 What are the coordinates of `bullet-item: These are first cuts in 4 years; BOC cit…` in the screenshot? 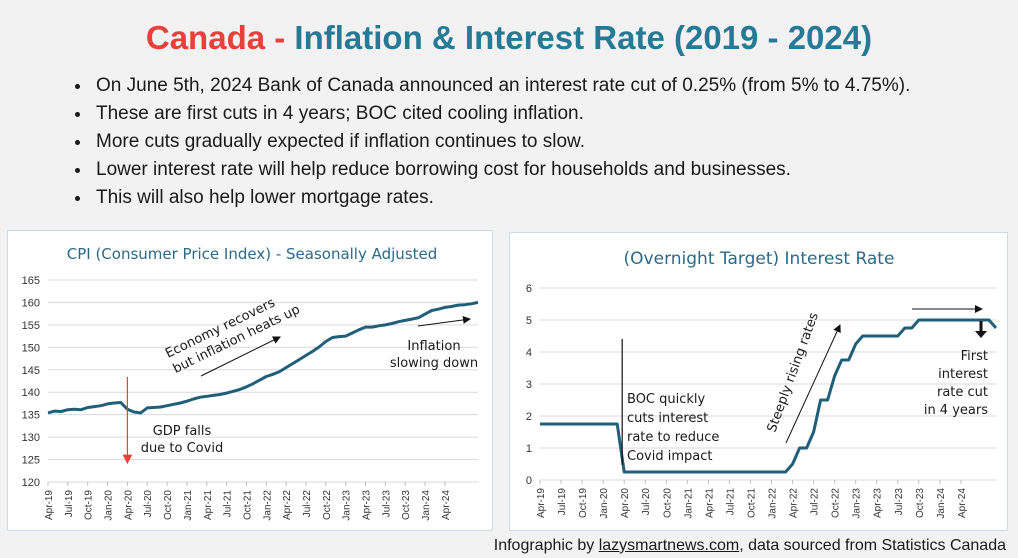 It's located at (501, 114).